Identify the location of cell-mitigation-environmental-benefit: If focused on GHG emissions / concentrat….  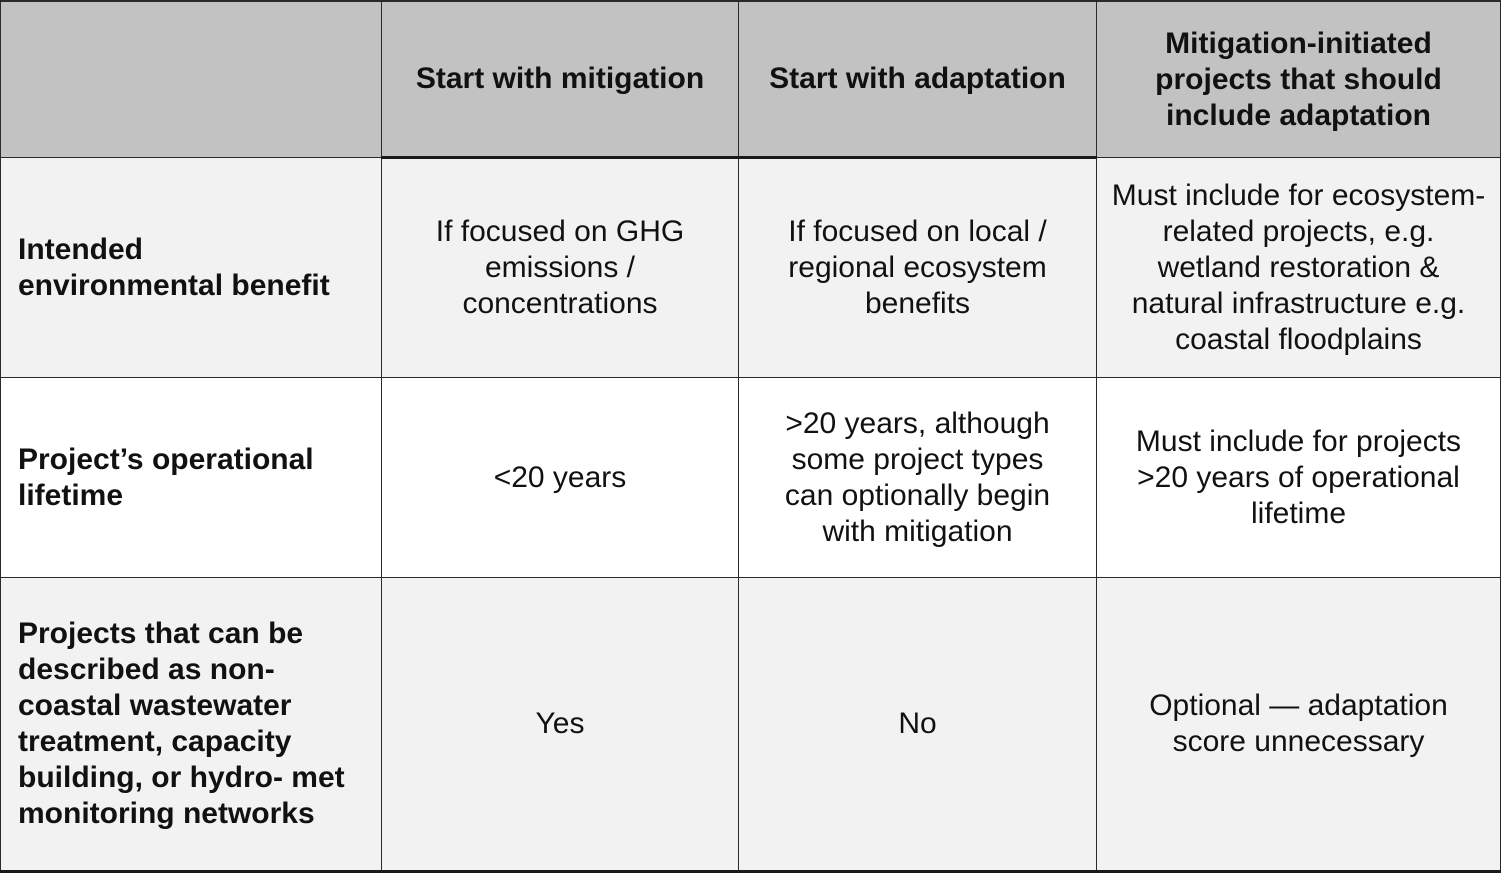
(560, 267).